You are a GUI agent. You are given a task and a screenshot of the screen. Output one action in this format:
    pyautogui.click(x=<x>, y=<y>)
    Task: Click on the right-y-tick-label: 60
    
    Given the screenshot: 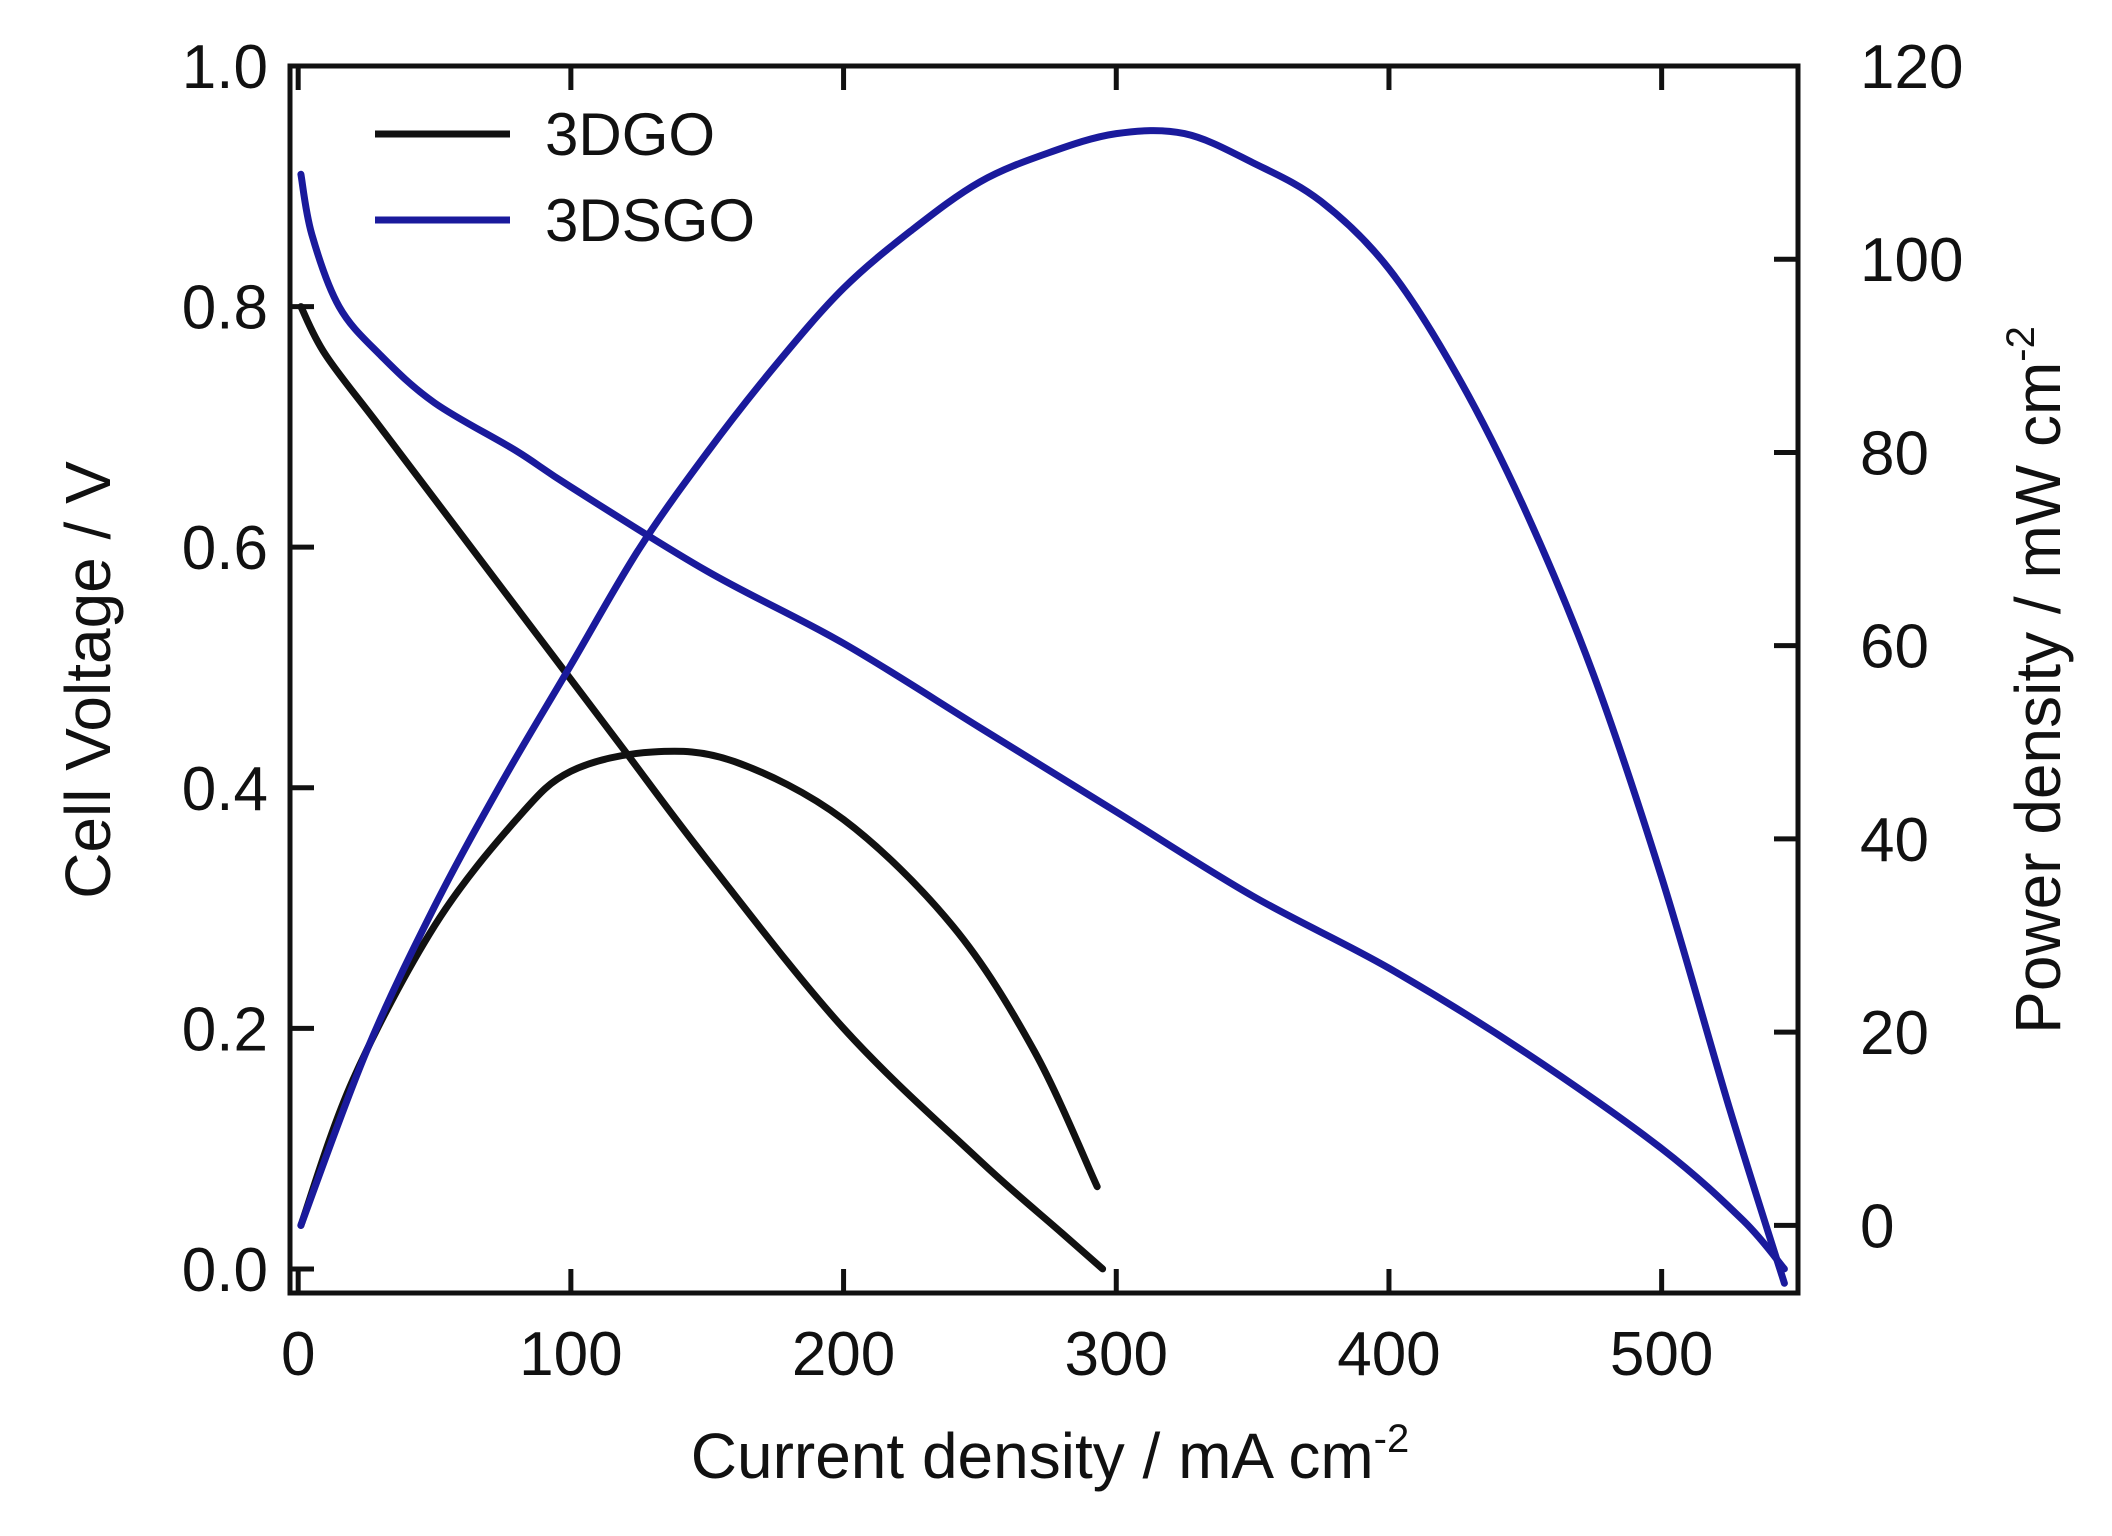 What is the action you would take?
    pyautogui.click(x=1894, y=647)
    